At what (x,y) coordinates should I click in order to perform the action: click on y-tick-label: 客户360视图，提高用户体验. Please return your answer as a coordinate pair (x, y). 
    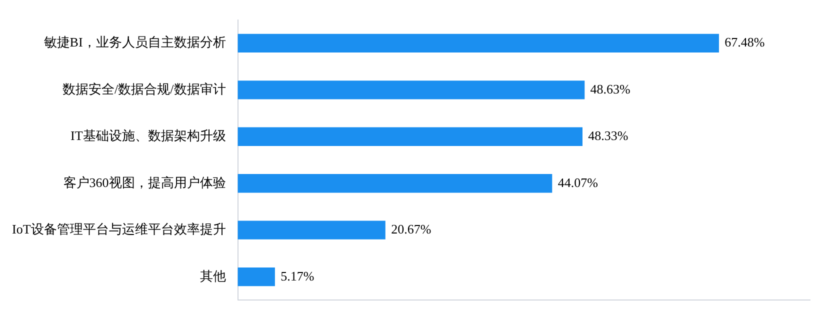
    Looking at the image, I should click on (144, 182).